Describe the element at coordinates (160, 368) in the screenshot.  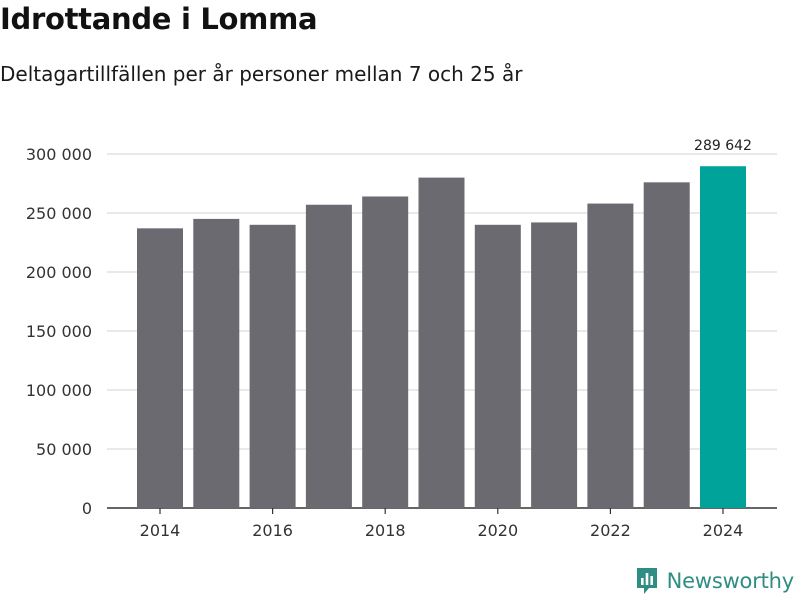
I see `bar-2014` at that location.